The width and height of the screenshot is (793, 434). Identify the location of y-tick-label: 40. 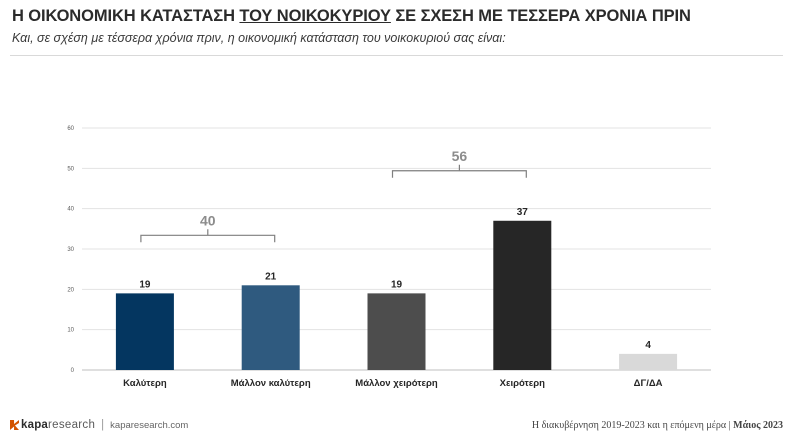
(70, 210).